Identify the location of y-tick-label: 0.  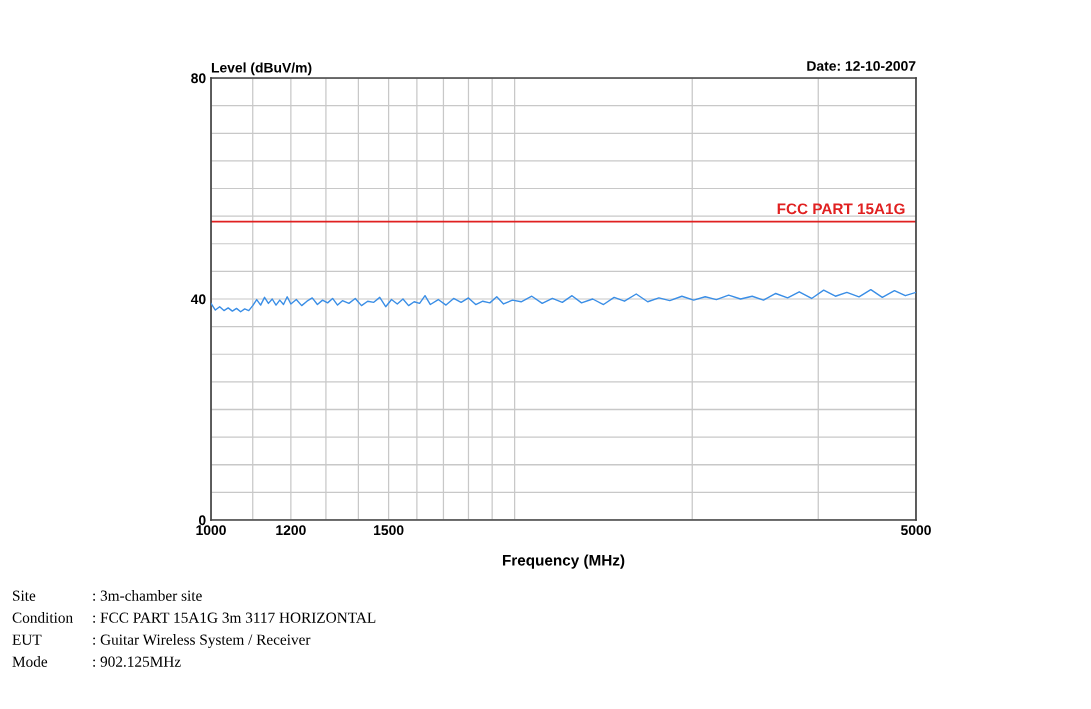
(202, 520).